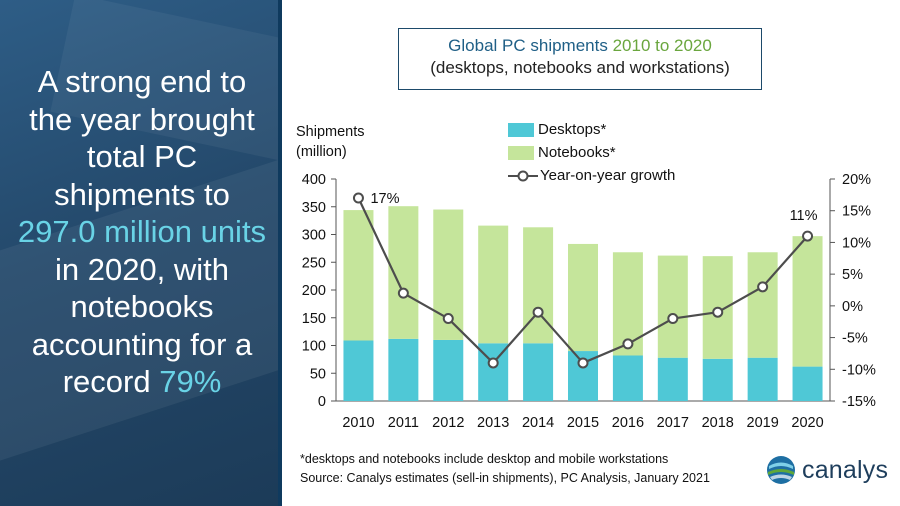 Image resolution: width=900 pixels, height=506 pixels. What do you see at coordinates (628, 423) in the screenshot?
I see `x-tick-label: 2016` at bounding box center [628, 423].